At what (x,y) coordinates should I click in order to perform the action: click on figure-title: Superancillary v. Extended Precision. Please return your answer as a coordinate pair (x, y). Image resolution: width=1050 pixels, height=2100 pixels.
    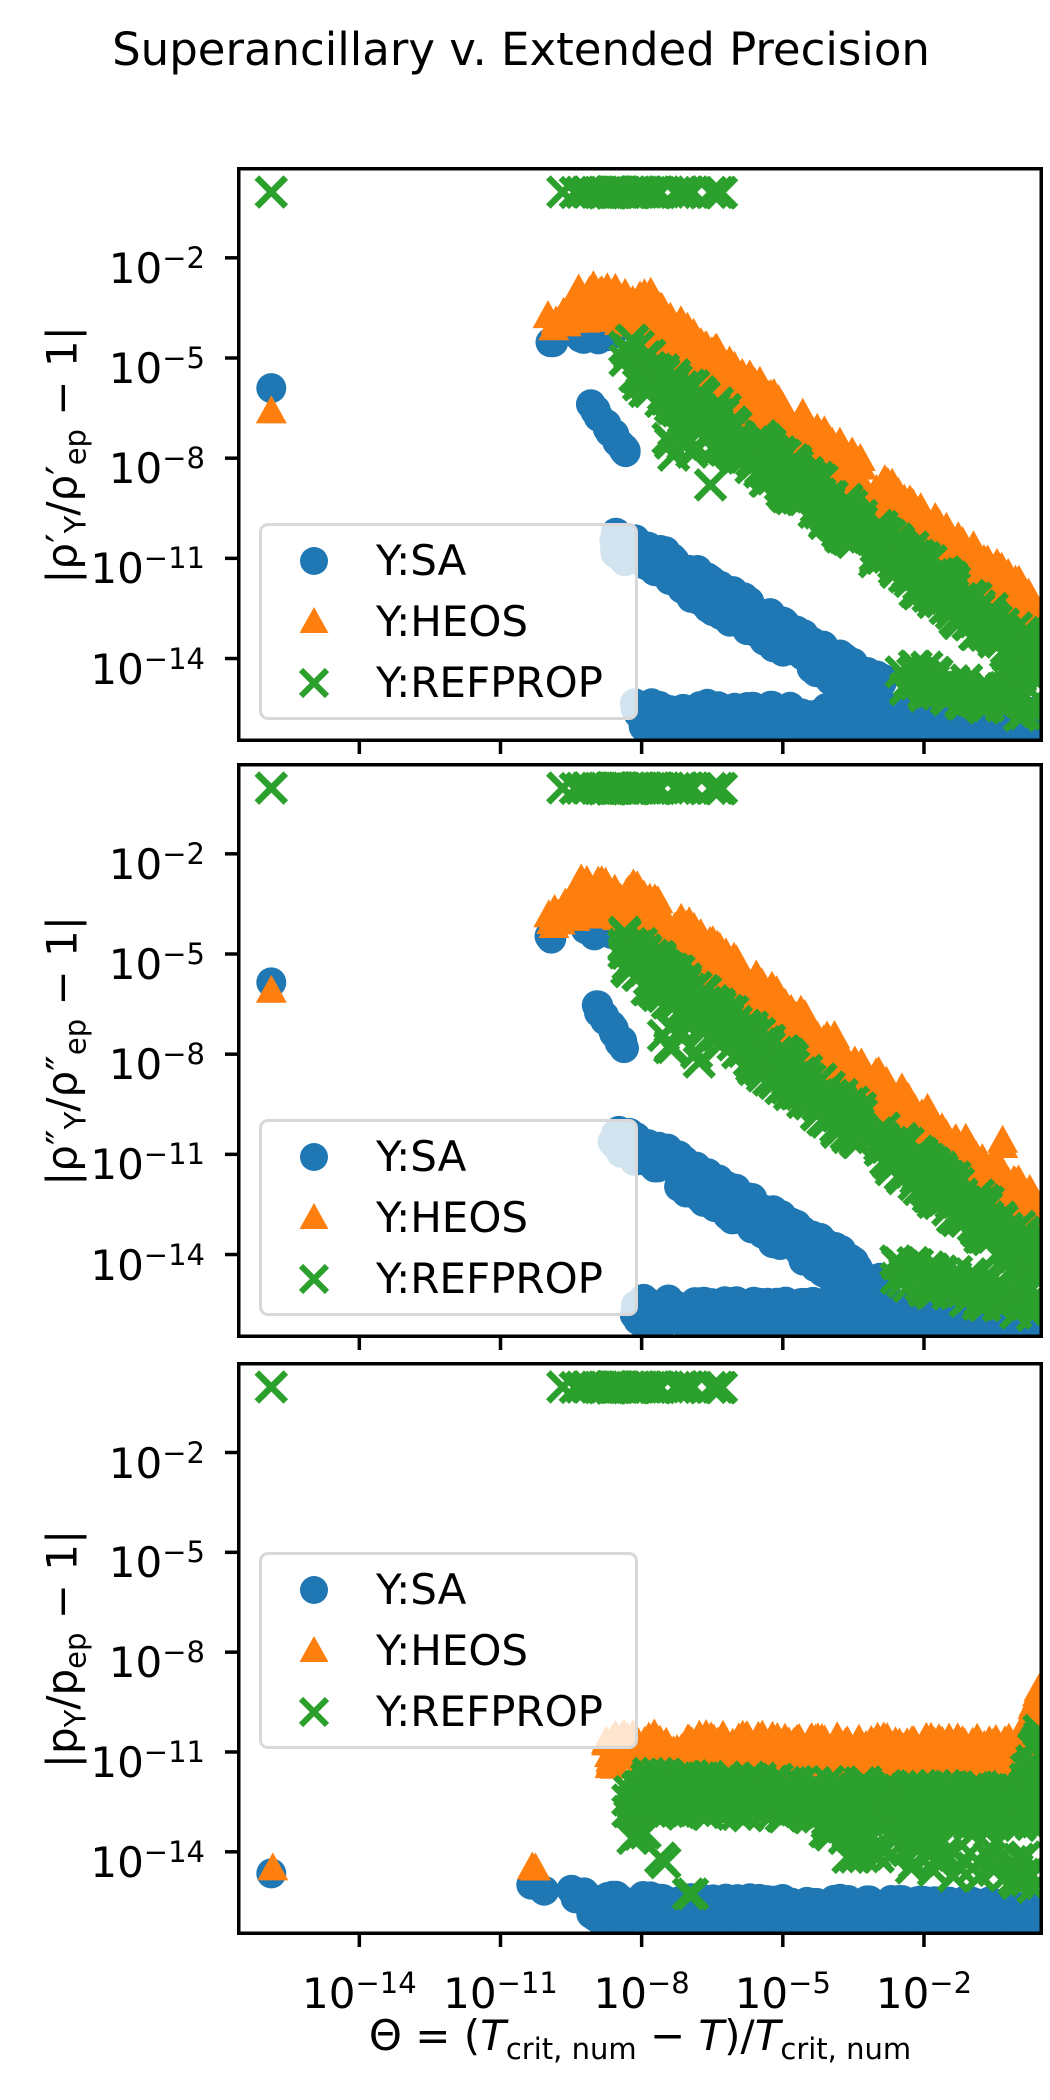
    Looking at the image, I should click on (521, 49).